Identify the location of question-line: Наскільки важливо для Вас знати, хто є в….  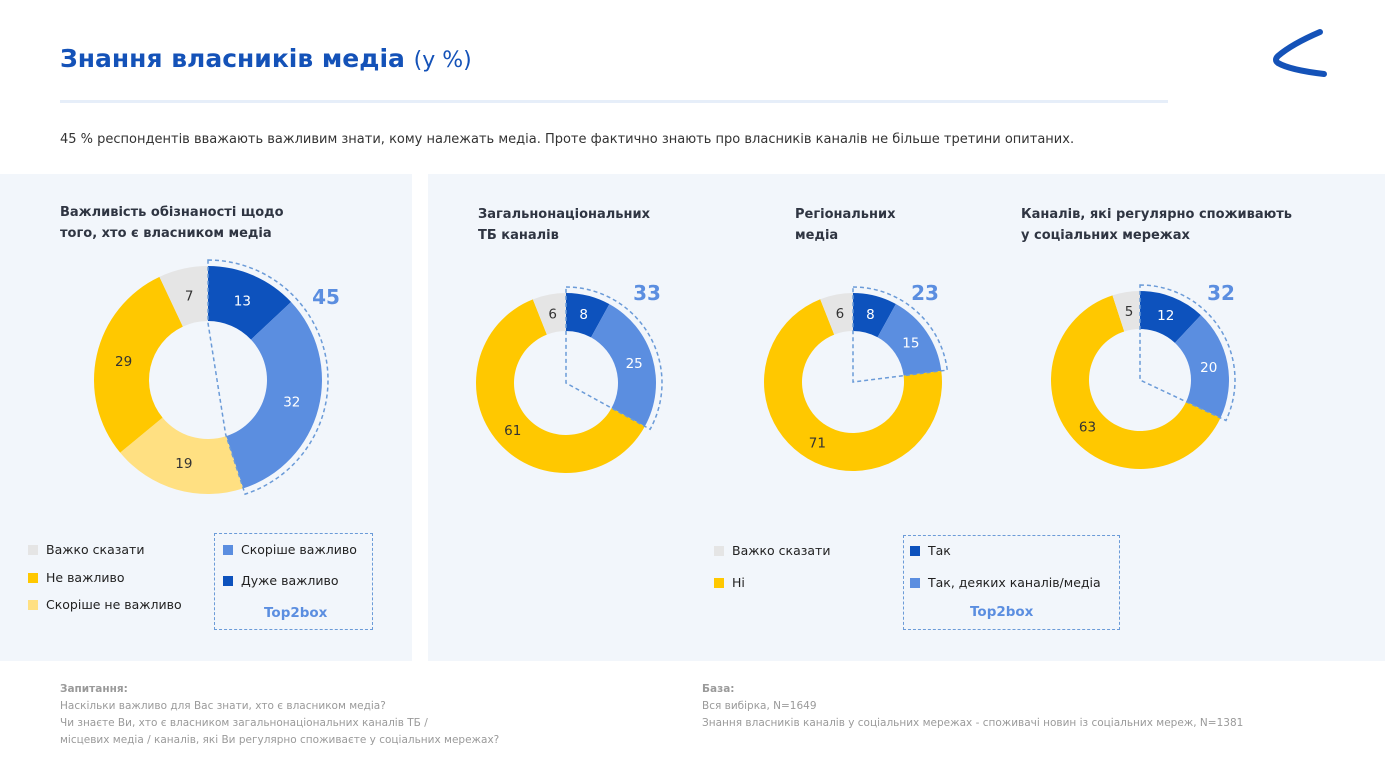
(223, 706).